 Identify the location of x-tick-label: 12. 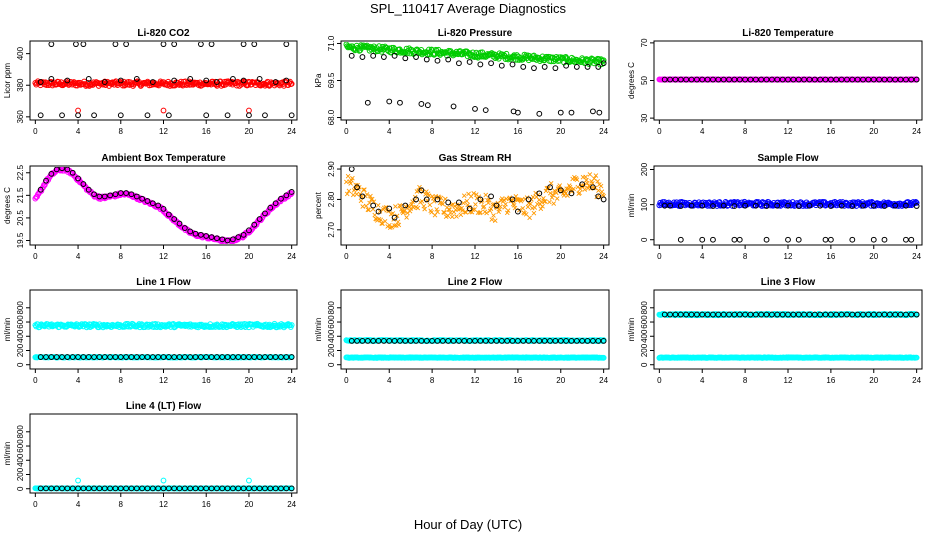
(163, 256).